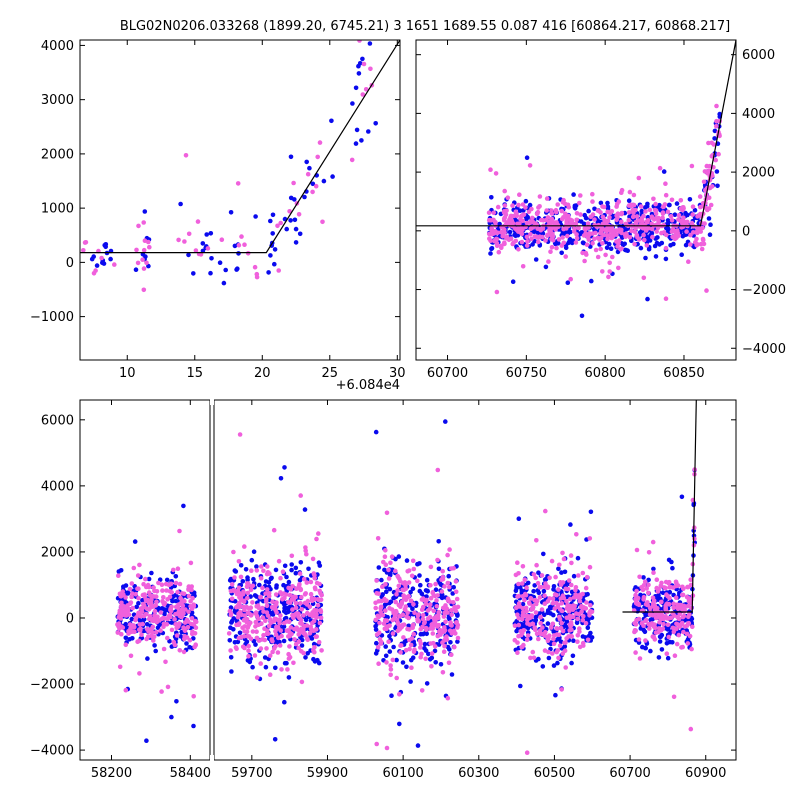  I want to click on y-tick-label: 3000, so click(57, 100).